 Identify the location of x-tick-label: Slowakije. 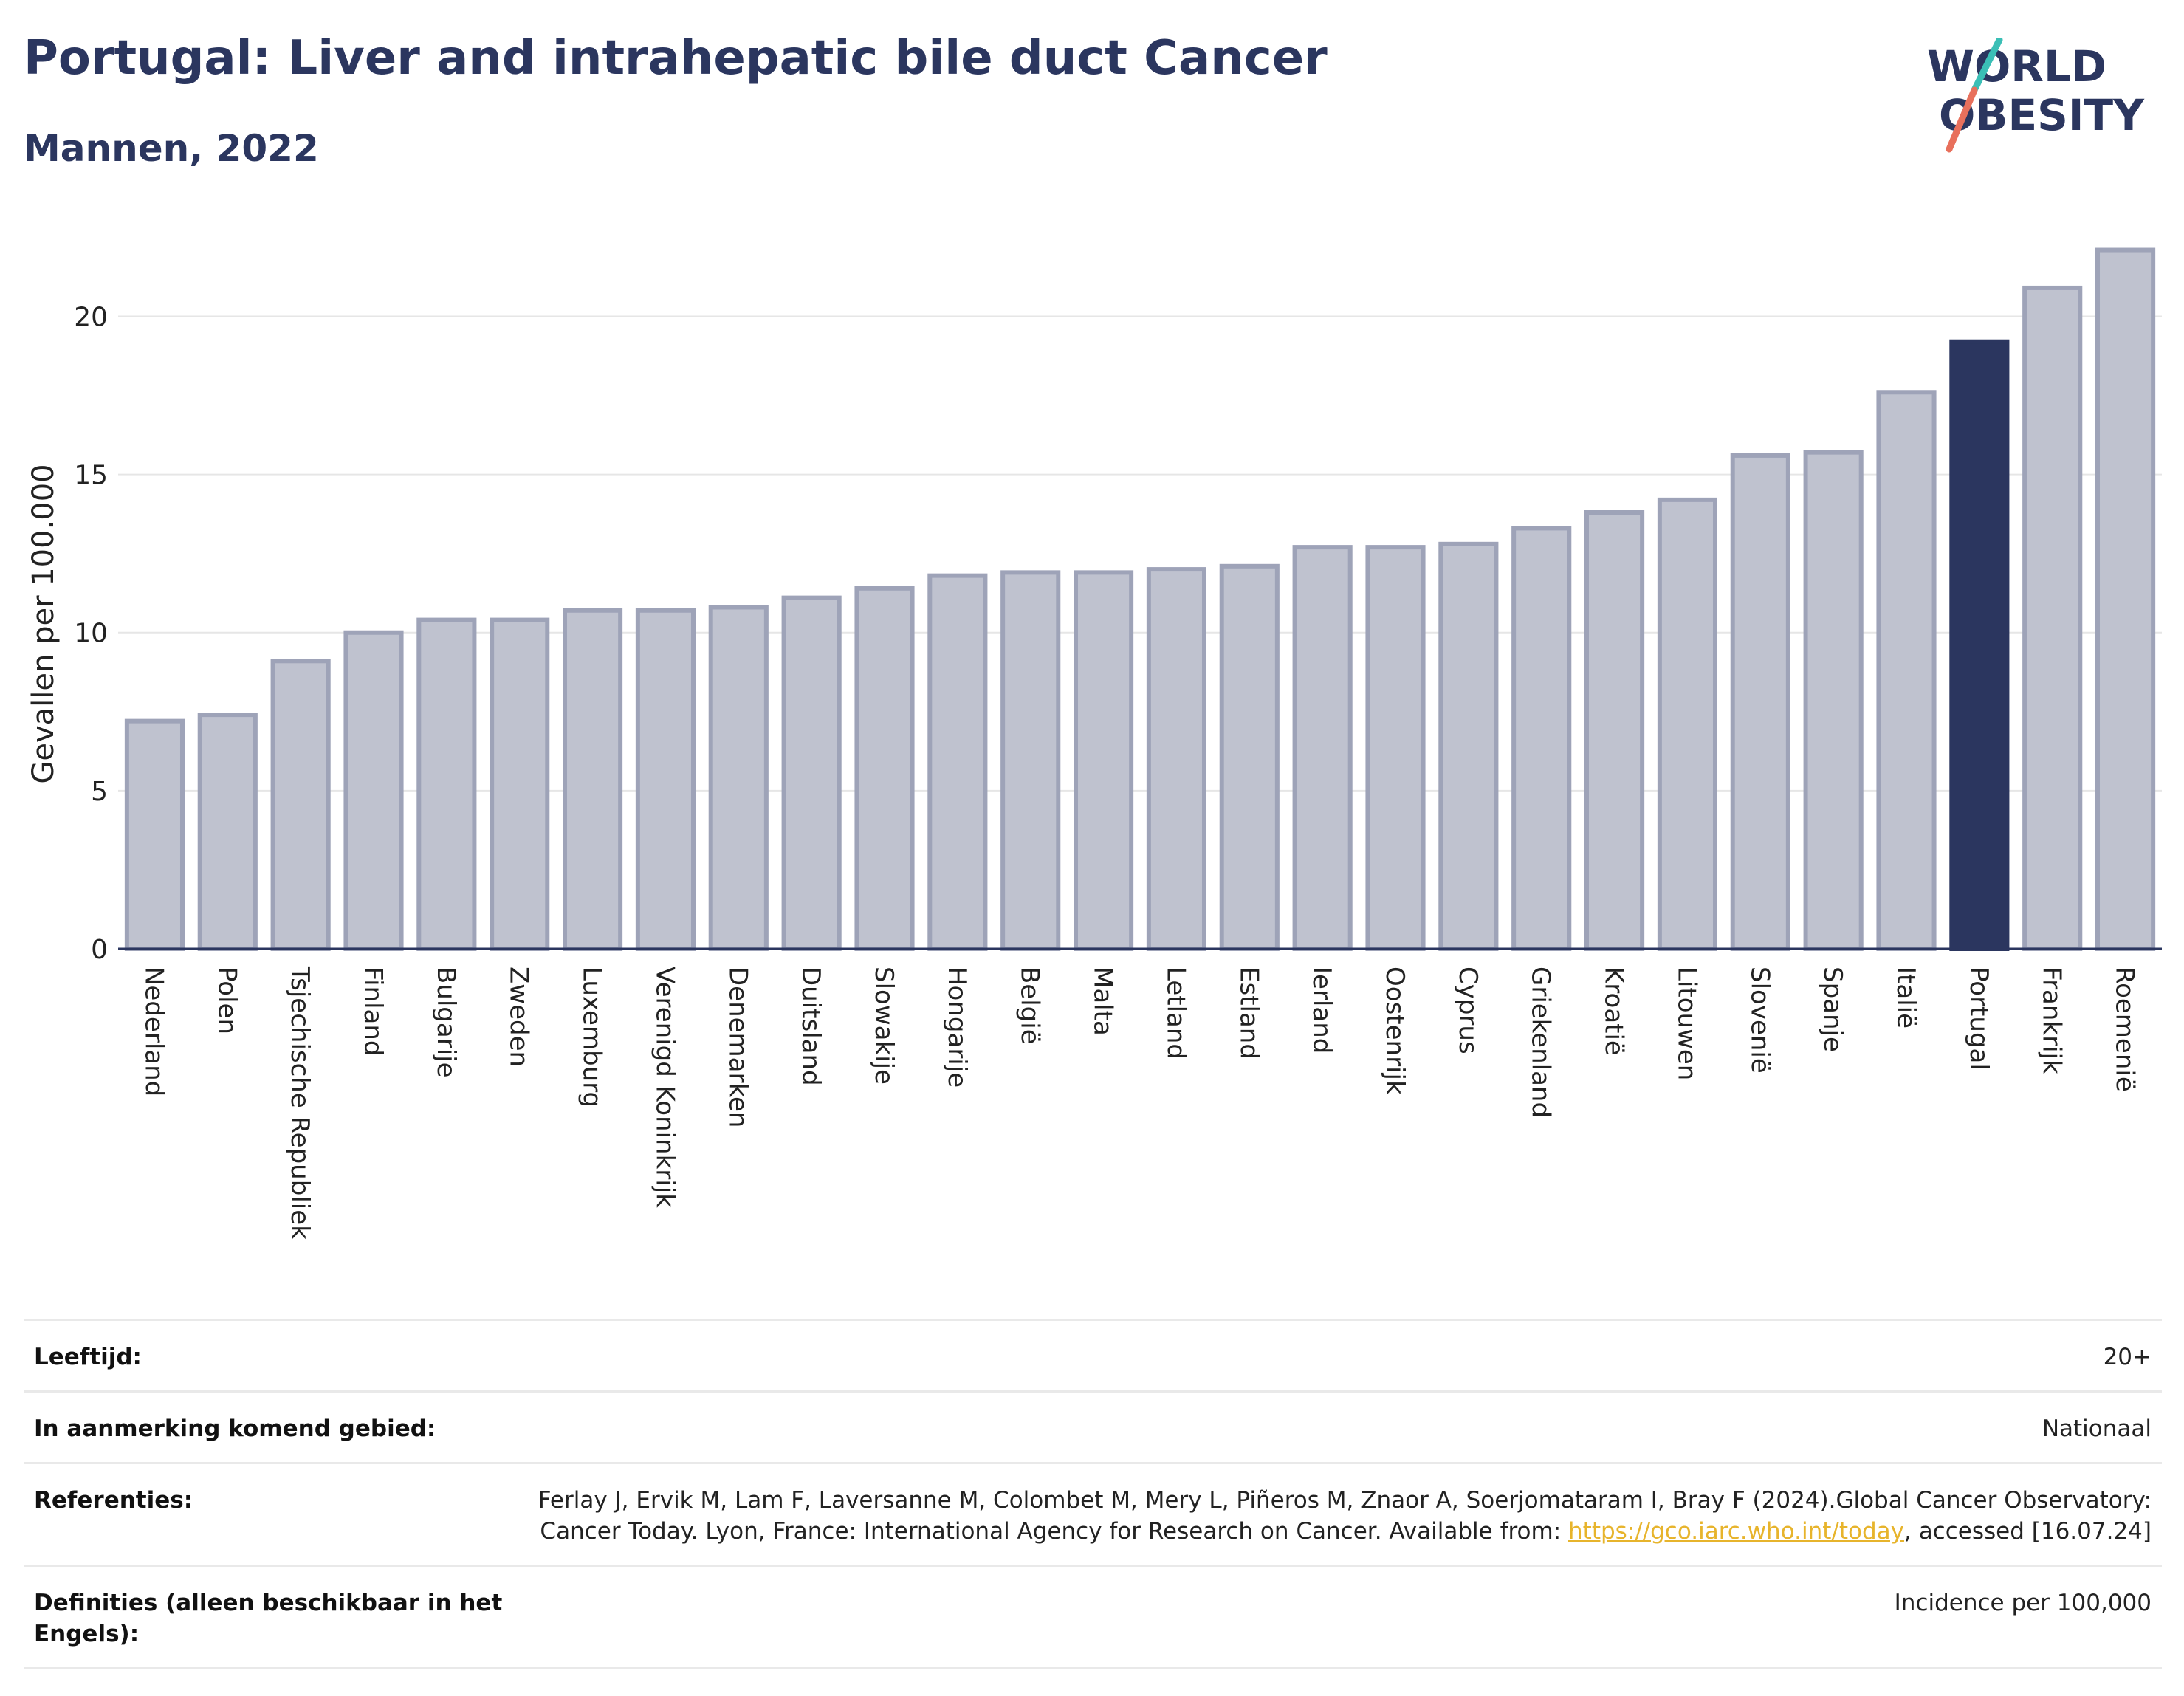
(884, 1026).